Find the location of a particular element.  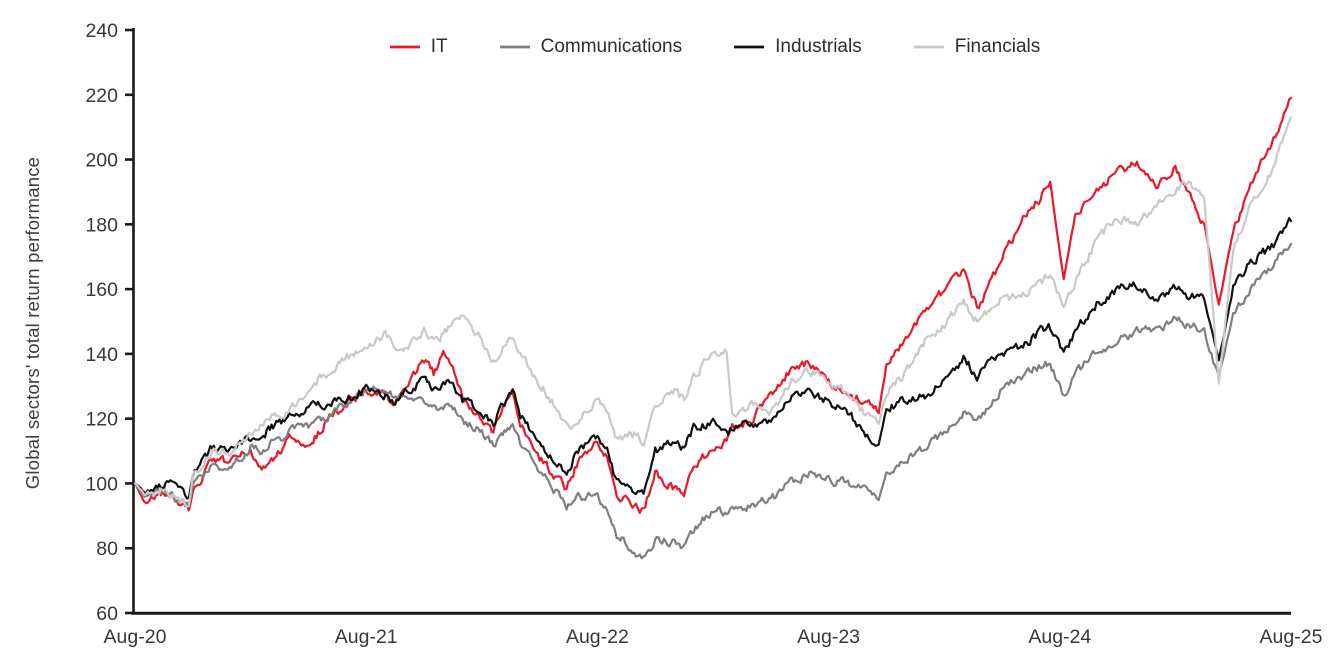

legend-swatch-industrials is located at coordinates (749, 47).